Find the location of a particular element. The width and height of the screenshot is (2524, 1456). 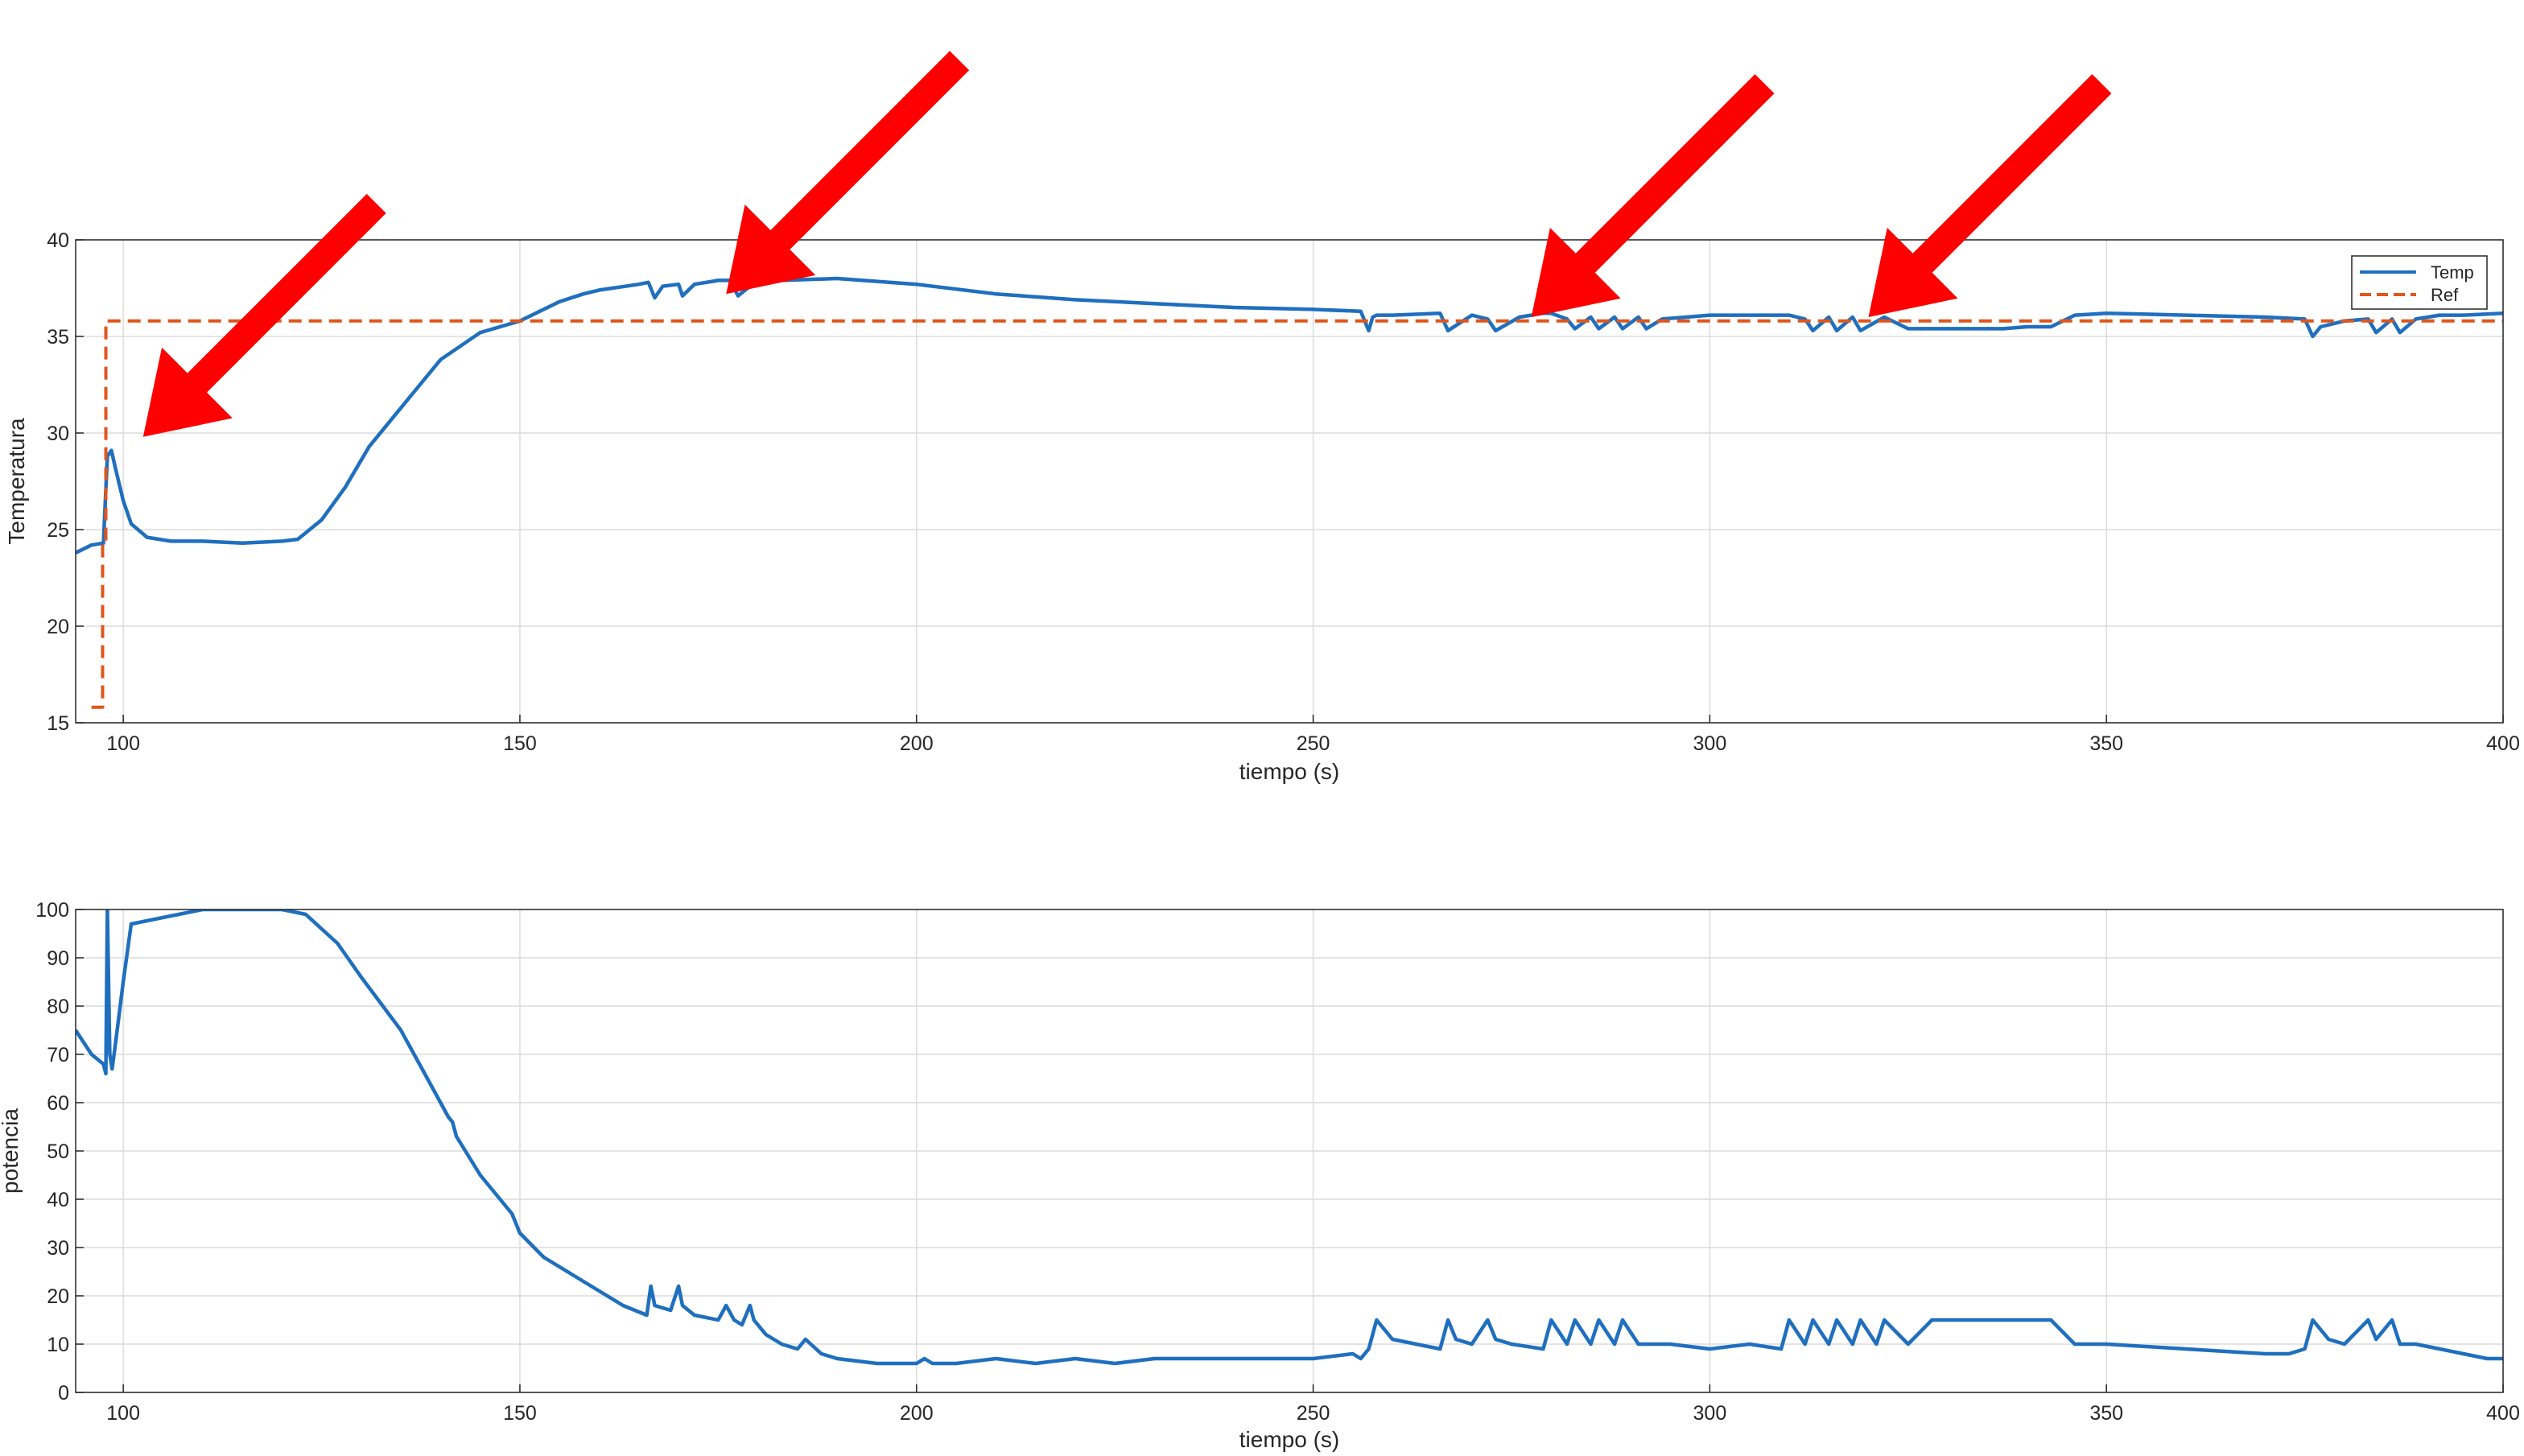

y-tick-label: 25 is located at coordinates (58, 530).